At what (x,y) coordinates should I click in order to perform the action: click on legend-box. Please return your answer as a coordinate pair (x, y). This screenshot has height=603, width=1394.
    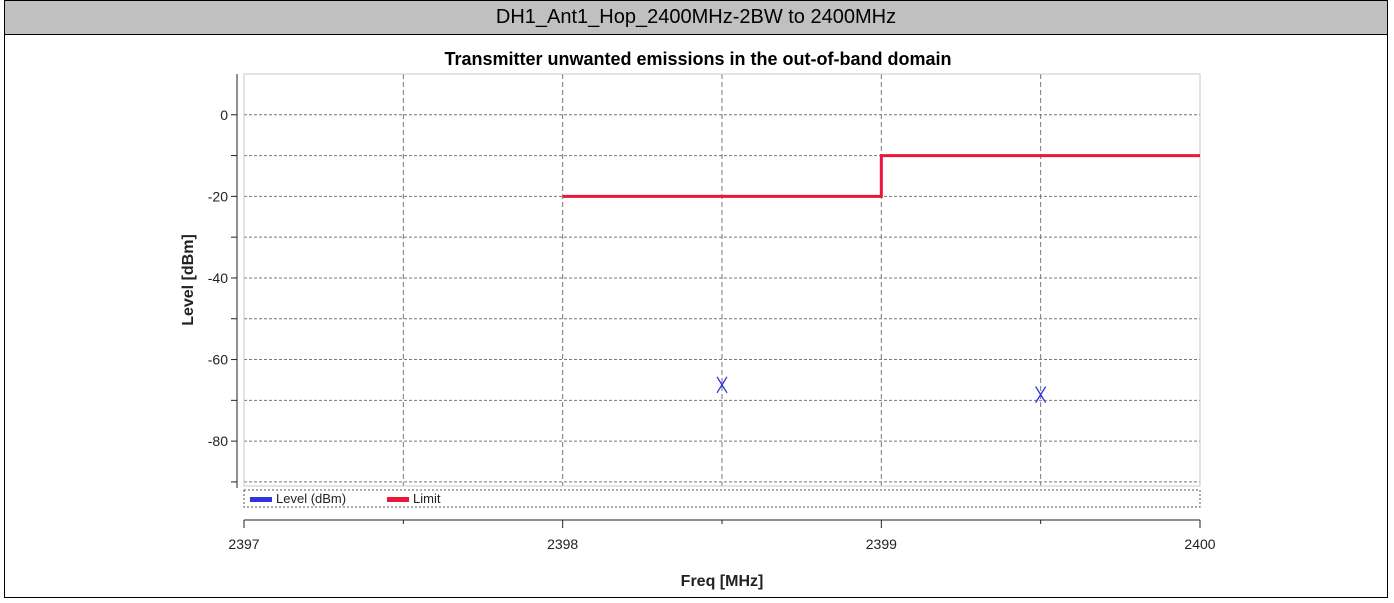
    Looking at the image, I should click on (722, 498).